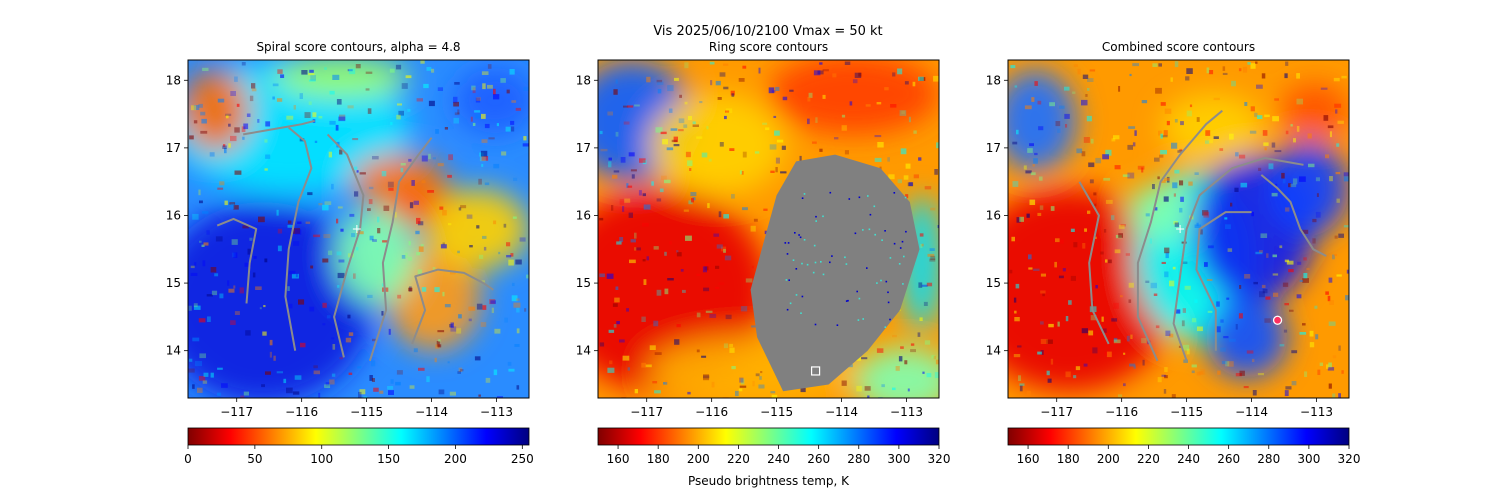 This screenshot has height=500, width=1500. I want to click on ring-center-marker, so click(815, 371).